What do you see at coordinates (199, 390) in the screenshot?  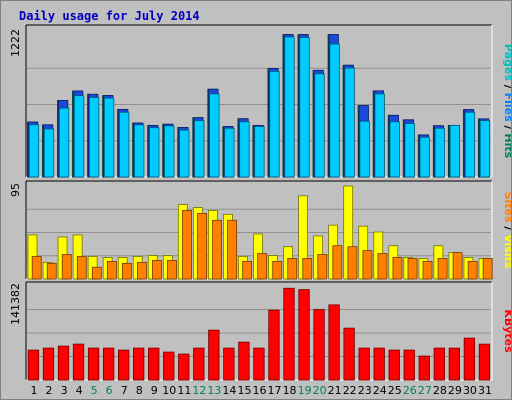 I see `x-tick-label: 12` at bounding box center [199, 390].